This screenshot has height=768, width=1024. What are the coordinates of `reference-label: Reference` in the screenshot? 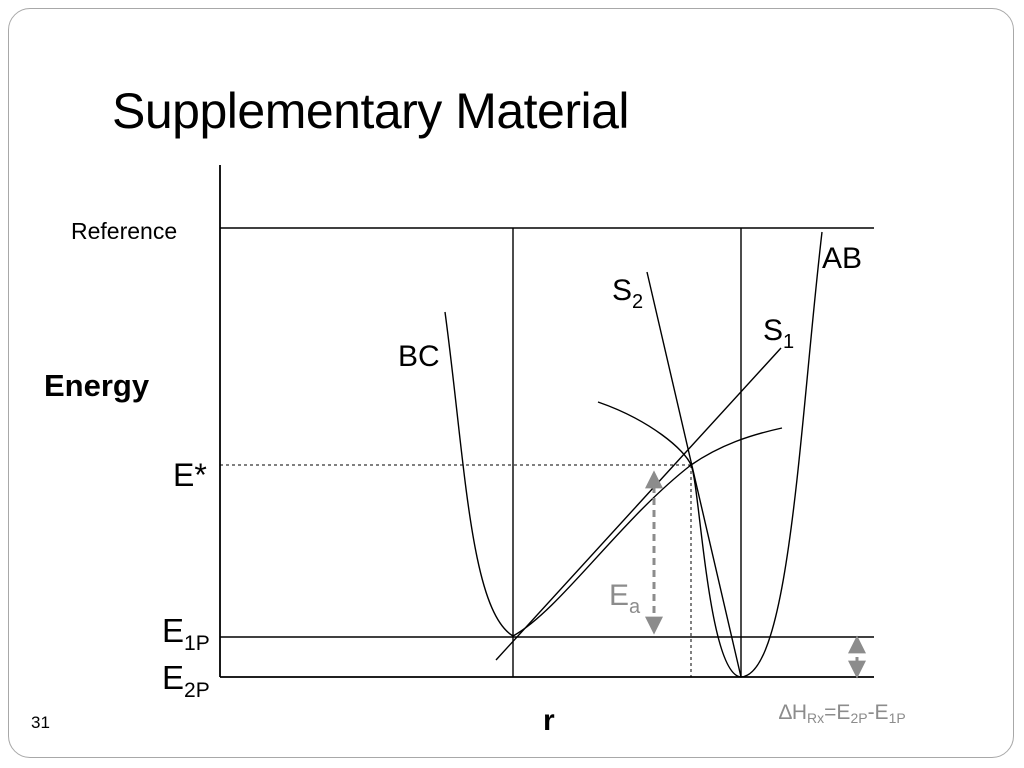 It's located at (124, 231).